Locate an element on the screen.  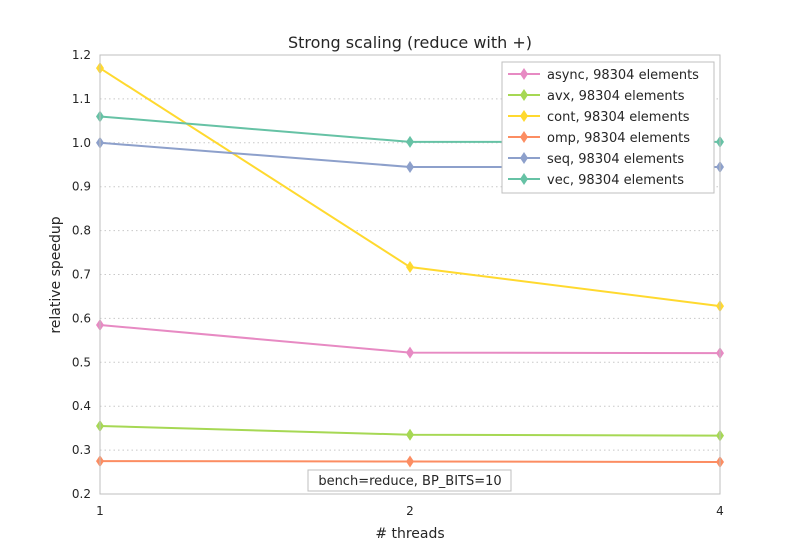
legend-item: avx, 98304 elements is located at coordinates (596, 96).